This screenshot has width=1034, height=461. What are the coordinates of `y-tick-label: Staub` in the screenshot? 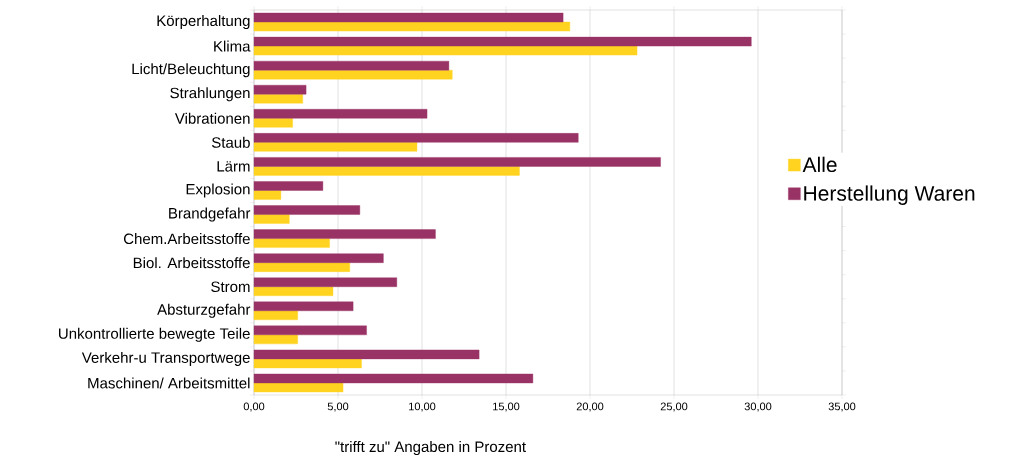 It's located at (230, 142).